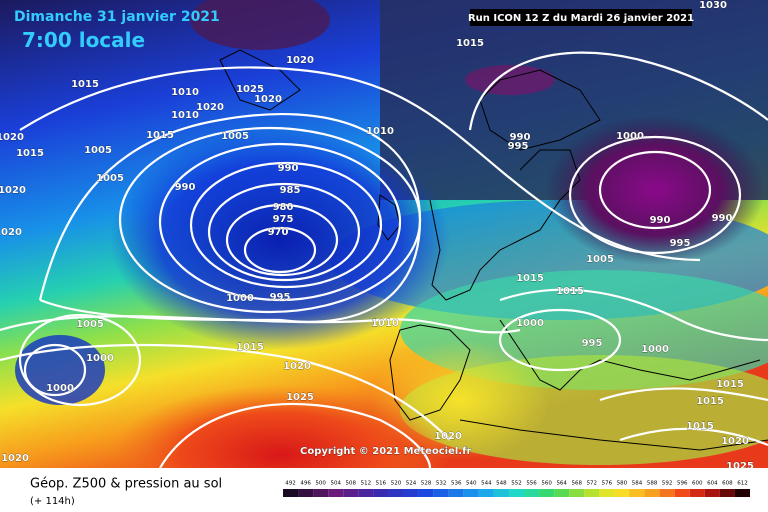  I want to click on isobar-label: 1030, so click(713, 5).